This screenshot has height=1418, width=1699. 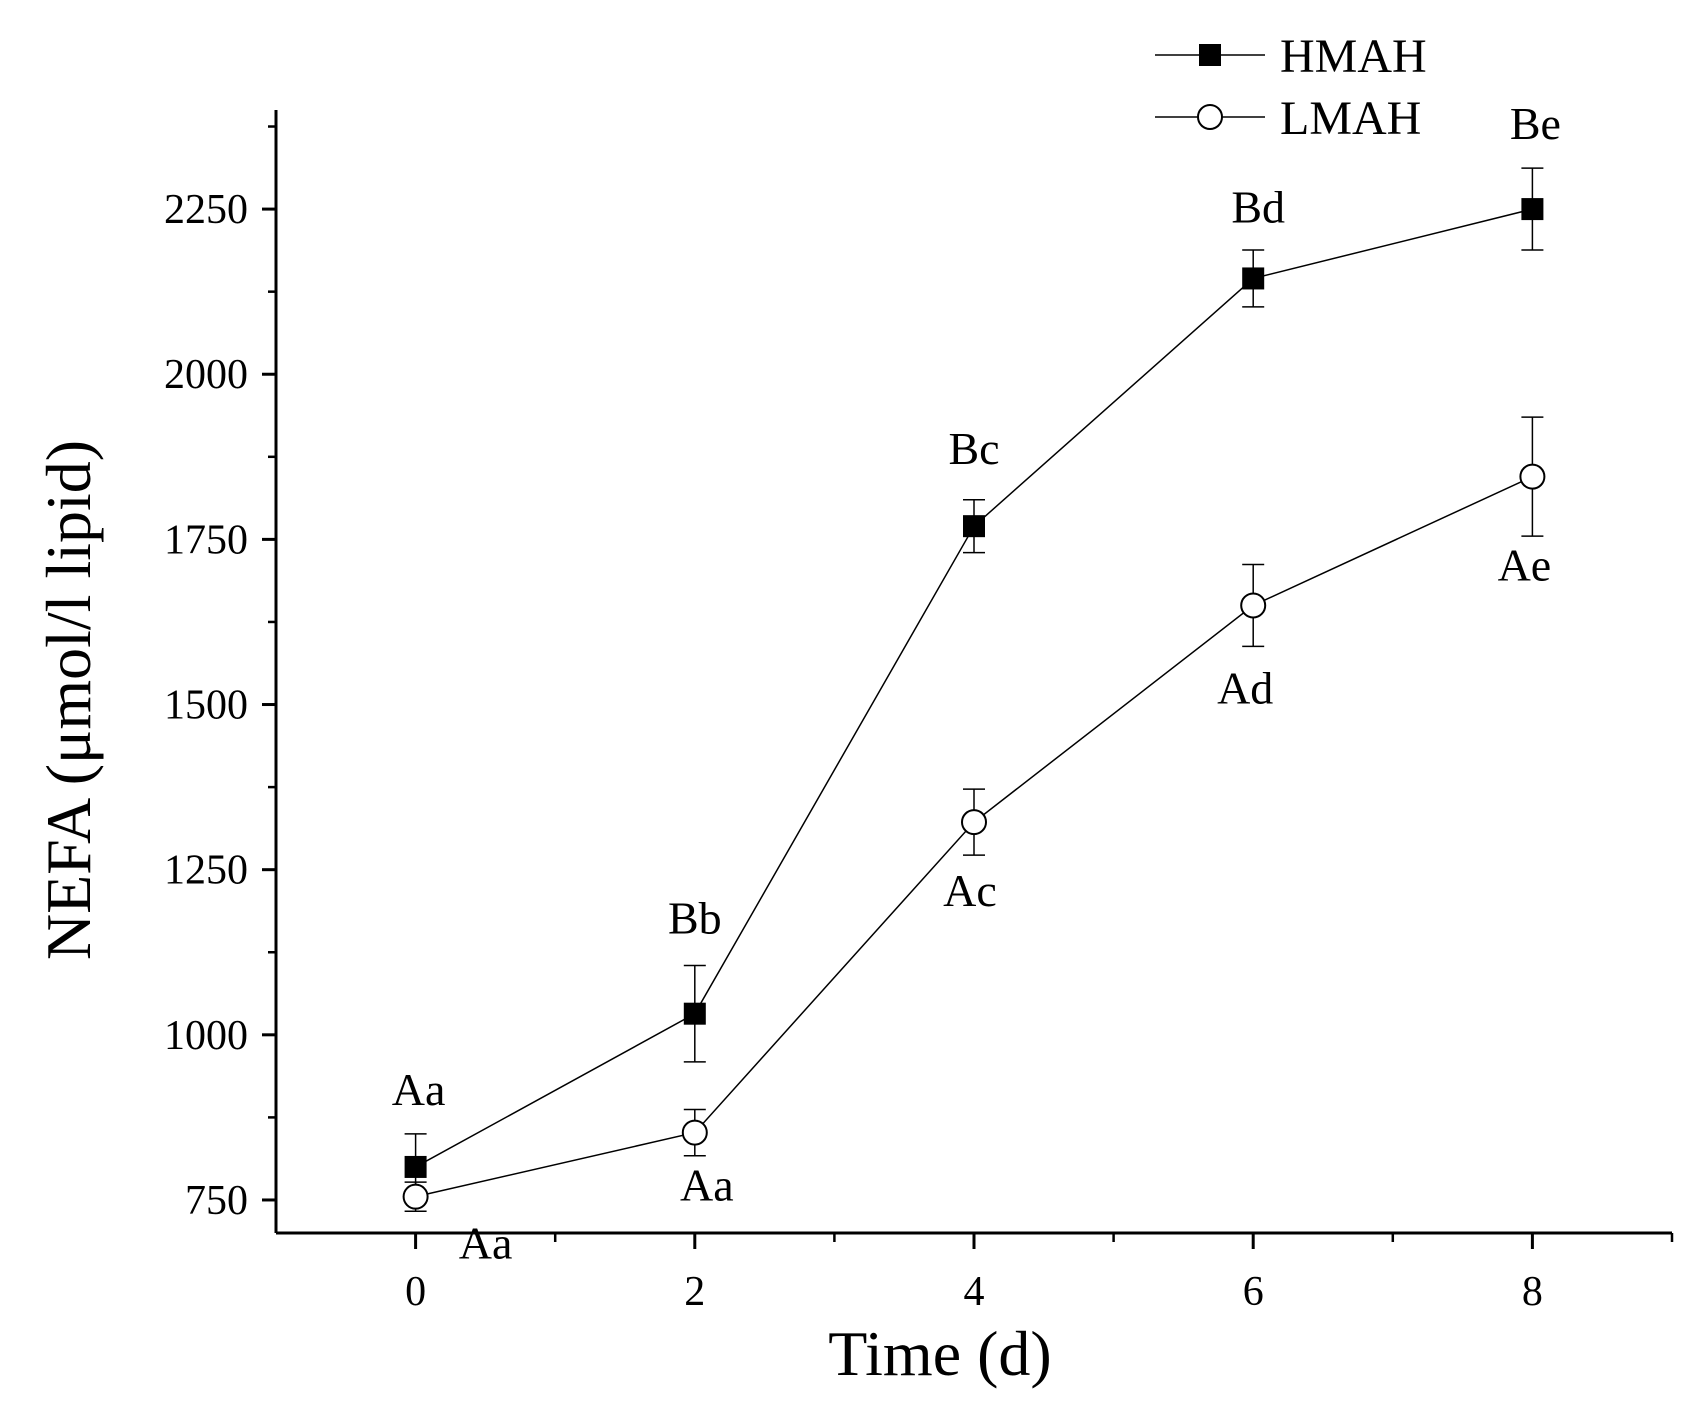 I want to click on y-tick-label: 2000, so click(x=206, y=375).